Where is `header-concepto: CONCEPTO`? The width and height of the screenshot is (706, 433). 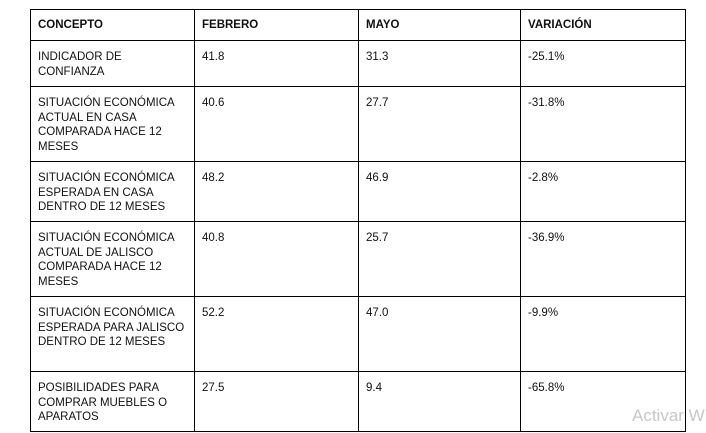 header-concepto: CONCEPTO is located at coordinates (112, 25).